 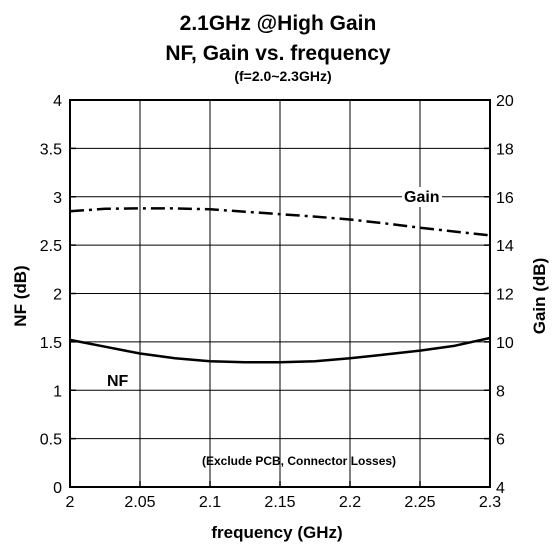 I want to click on y-right-tick-label: 6, so click(x=500, y=440).